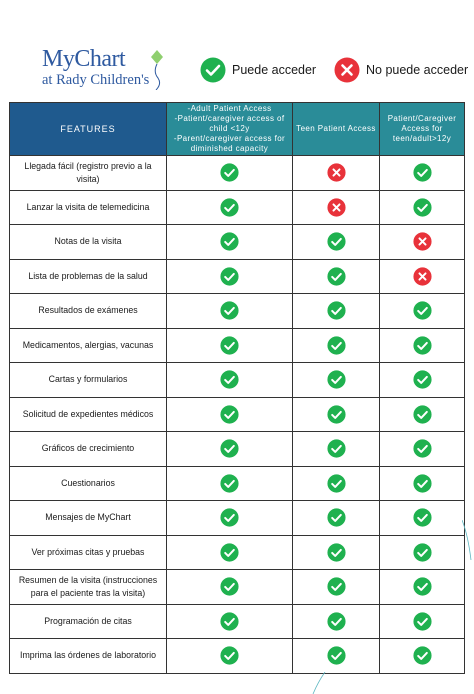  I want to click on feature-name: Programación de citas, so click(88, 621).